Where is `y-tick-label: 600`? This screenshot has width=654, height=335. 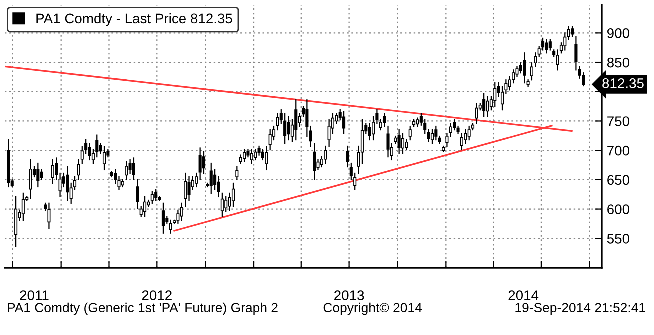 y-tick-label: 600 is located at coordinates (619, 209).